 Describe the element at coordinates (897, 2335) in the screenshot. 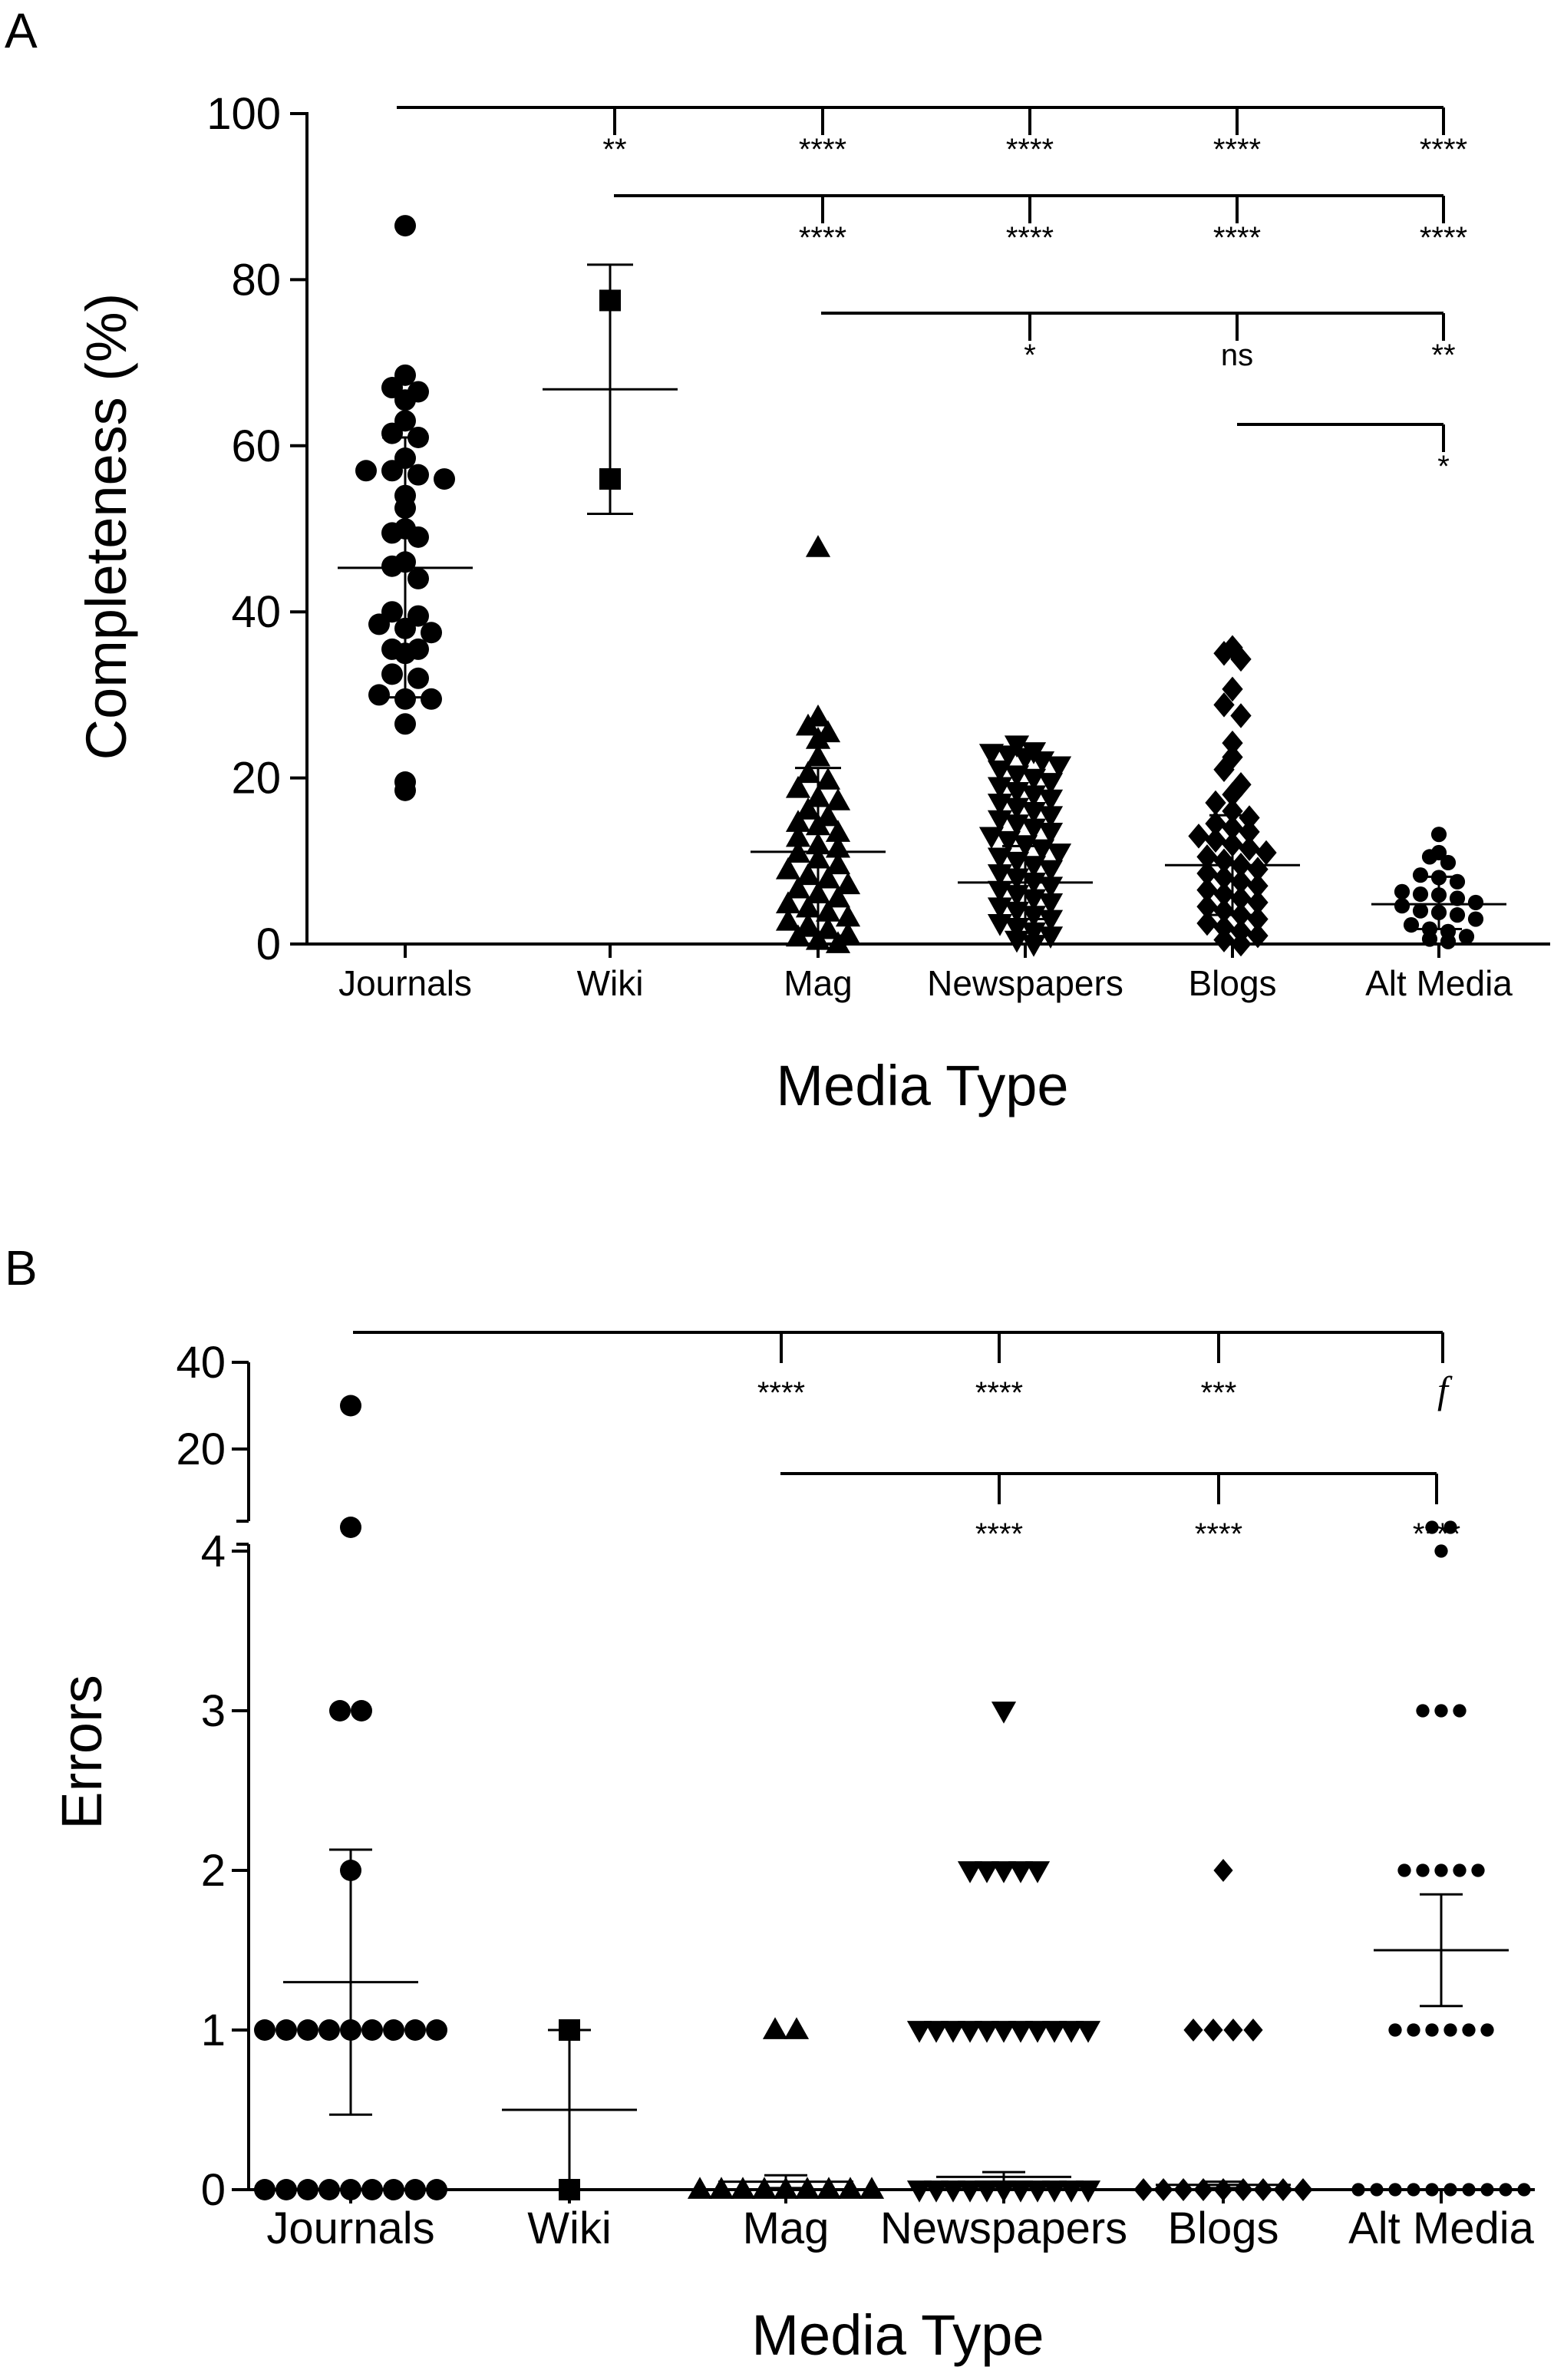

I see `panel-b-x-axis-title: Media Type` at that location.